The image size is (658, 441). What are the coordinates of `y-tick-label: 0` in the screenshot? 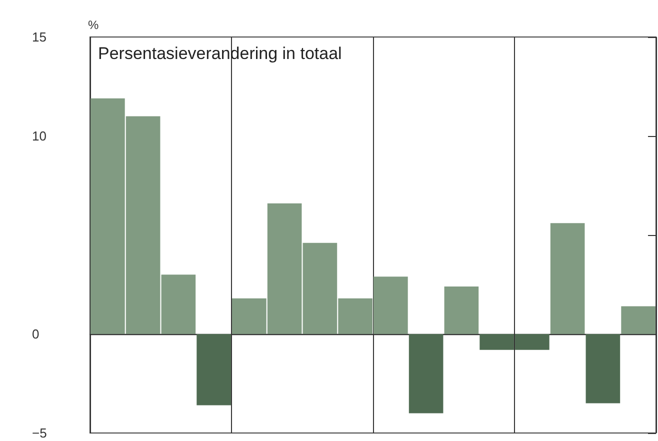 It's located at (36, 334).